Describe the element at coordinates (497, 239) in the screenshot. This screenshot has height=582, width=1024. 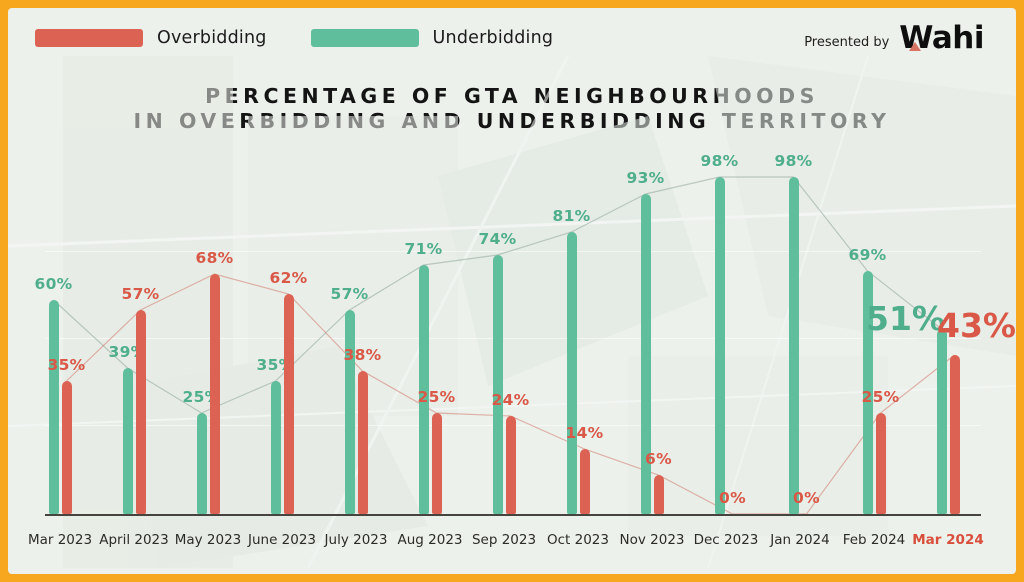
I see `value-label-underbidding: 74%` at that location.